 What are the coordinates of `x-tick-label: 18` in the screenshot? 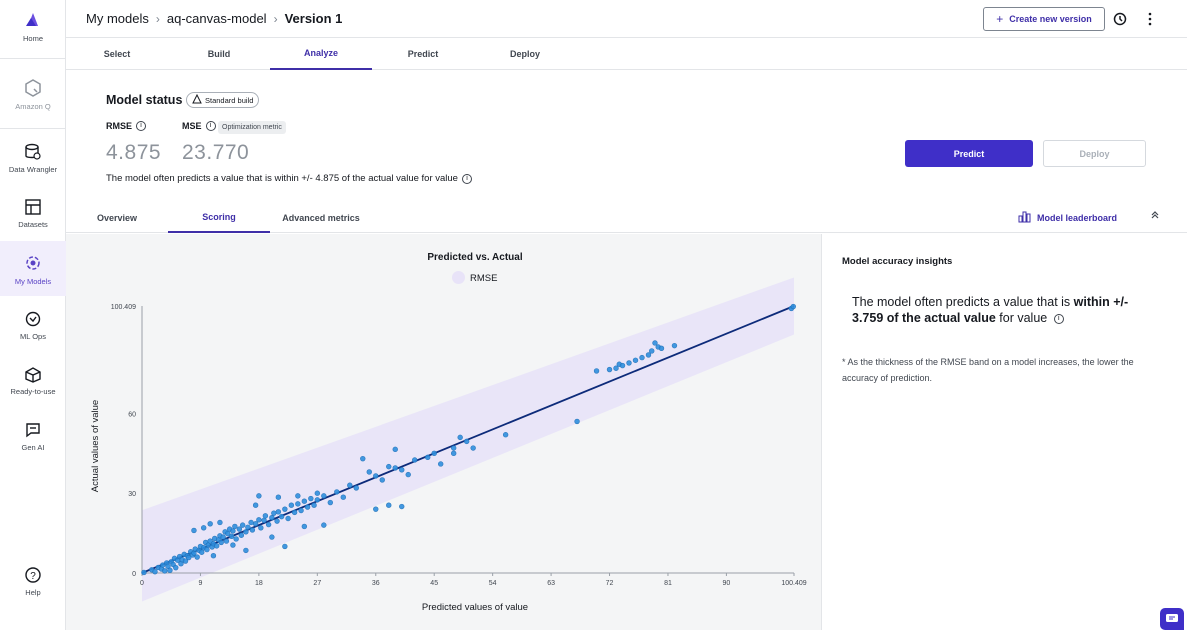 It's located at (259, 583).